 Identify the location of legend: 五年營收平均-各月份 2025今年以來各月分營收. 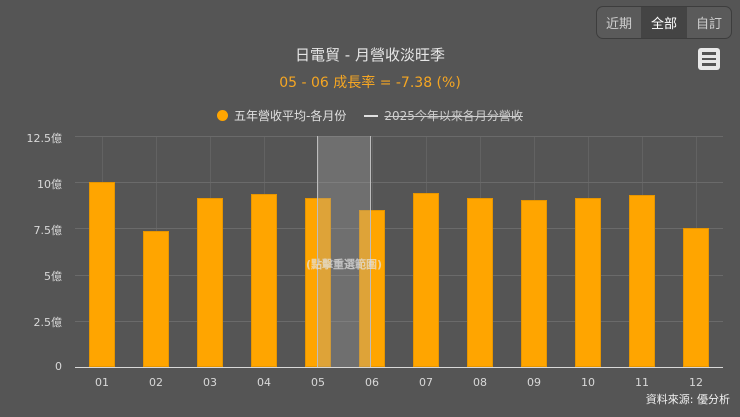
(370, 115).